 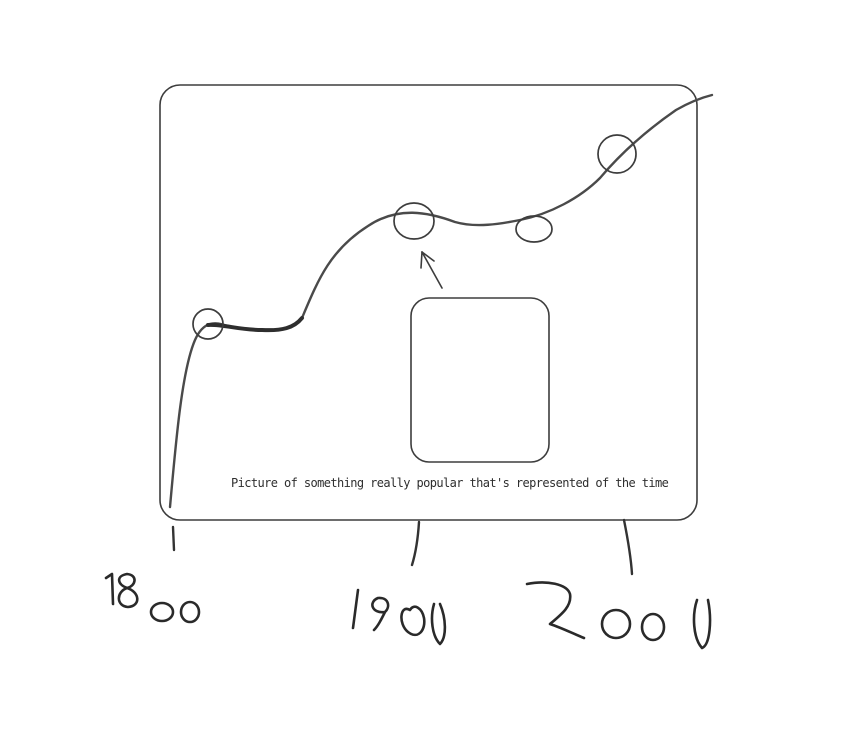 I want to click on year-label-2000: 2000, so click(x=618, y=615).